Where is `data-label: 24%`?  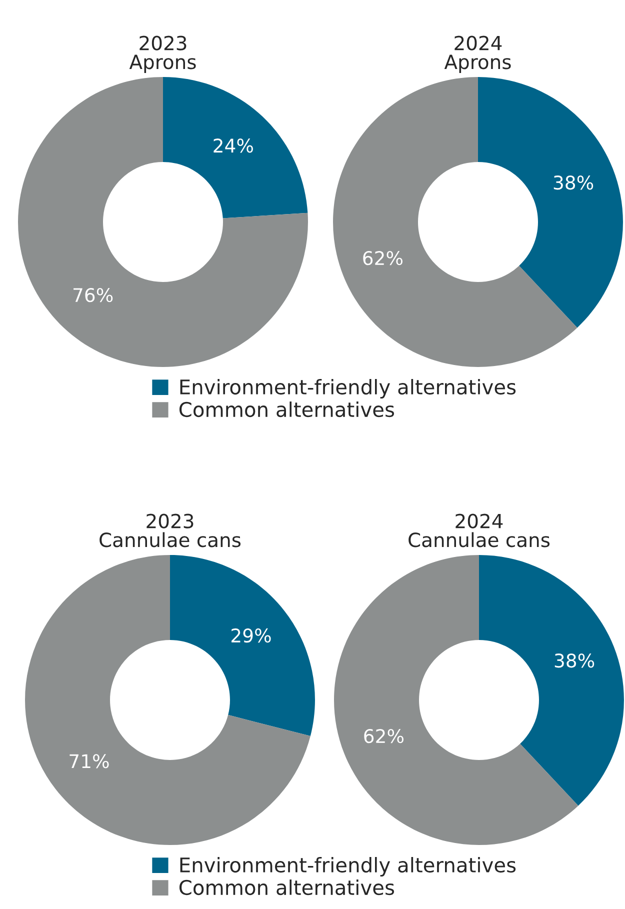 data-label: 24% is located at coordinates (233, 145).